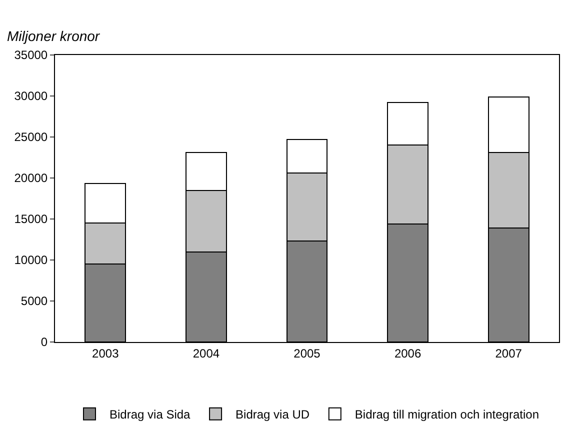 The width and height of the screenshot is (571, 441). I want to click on y-tick-label: 10000, so click(31, 260).